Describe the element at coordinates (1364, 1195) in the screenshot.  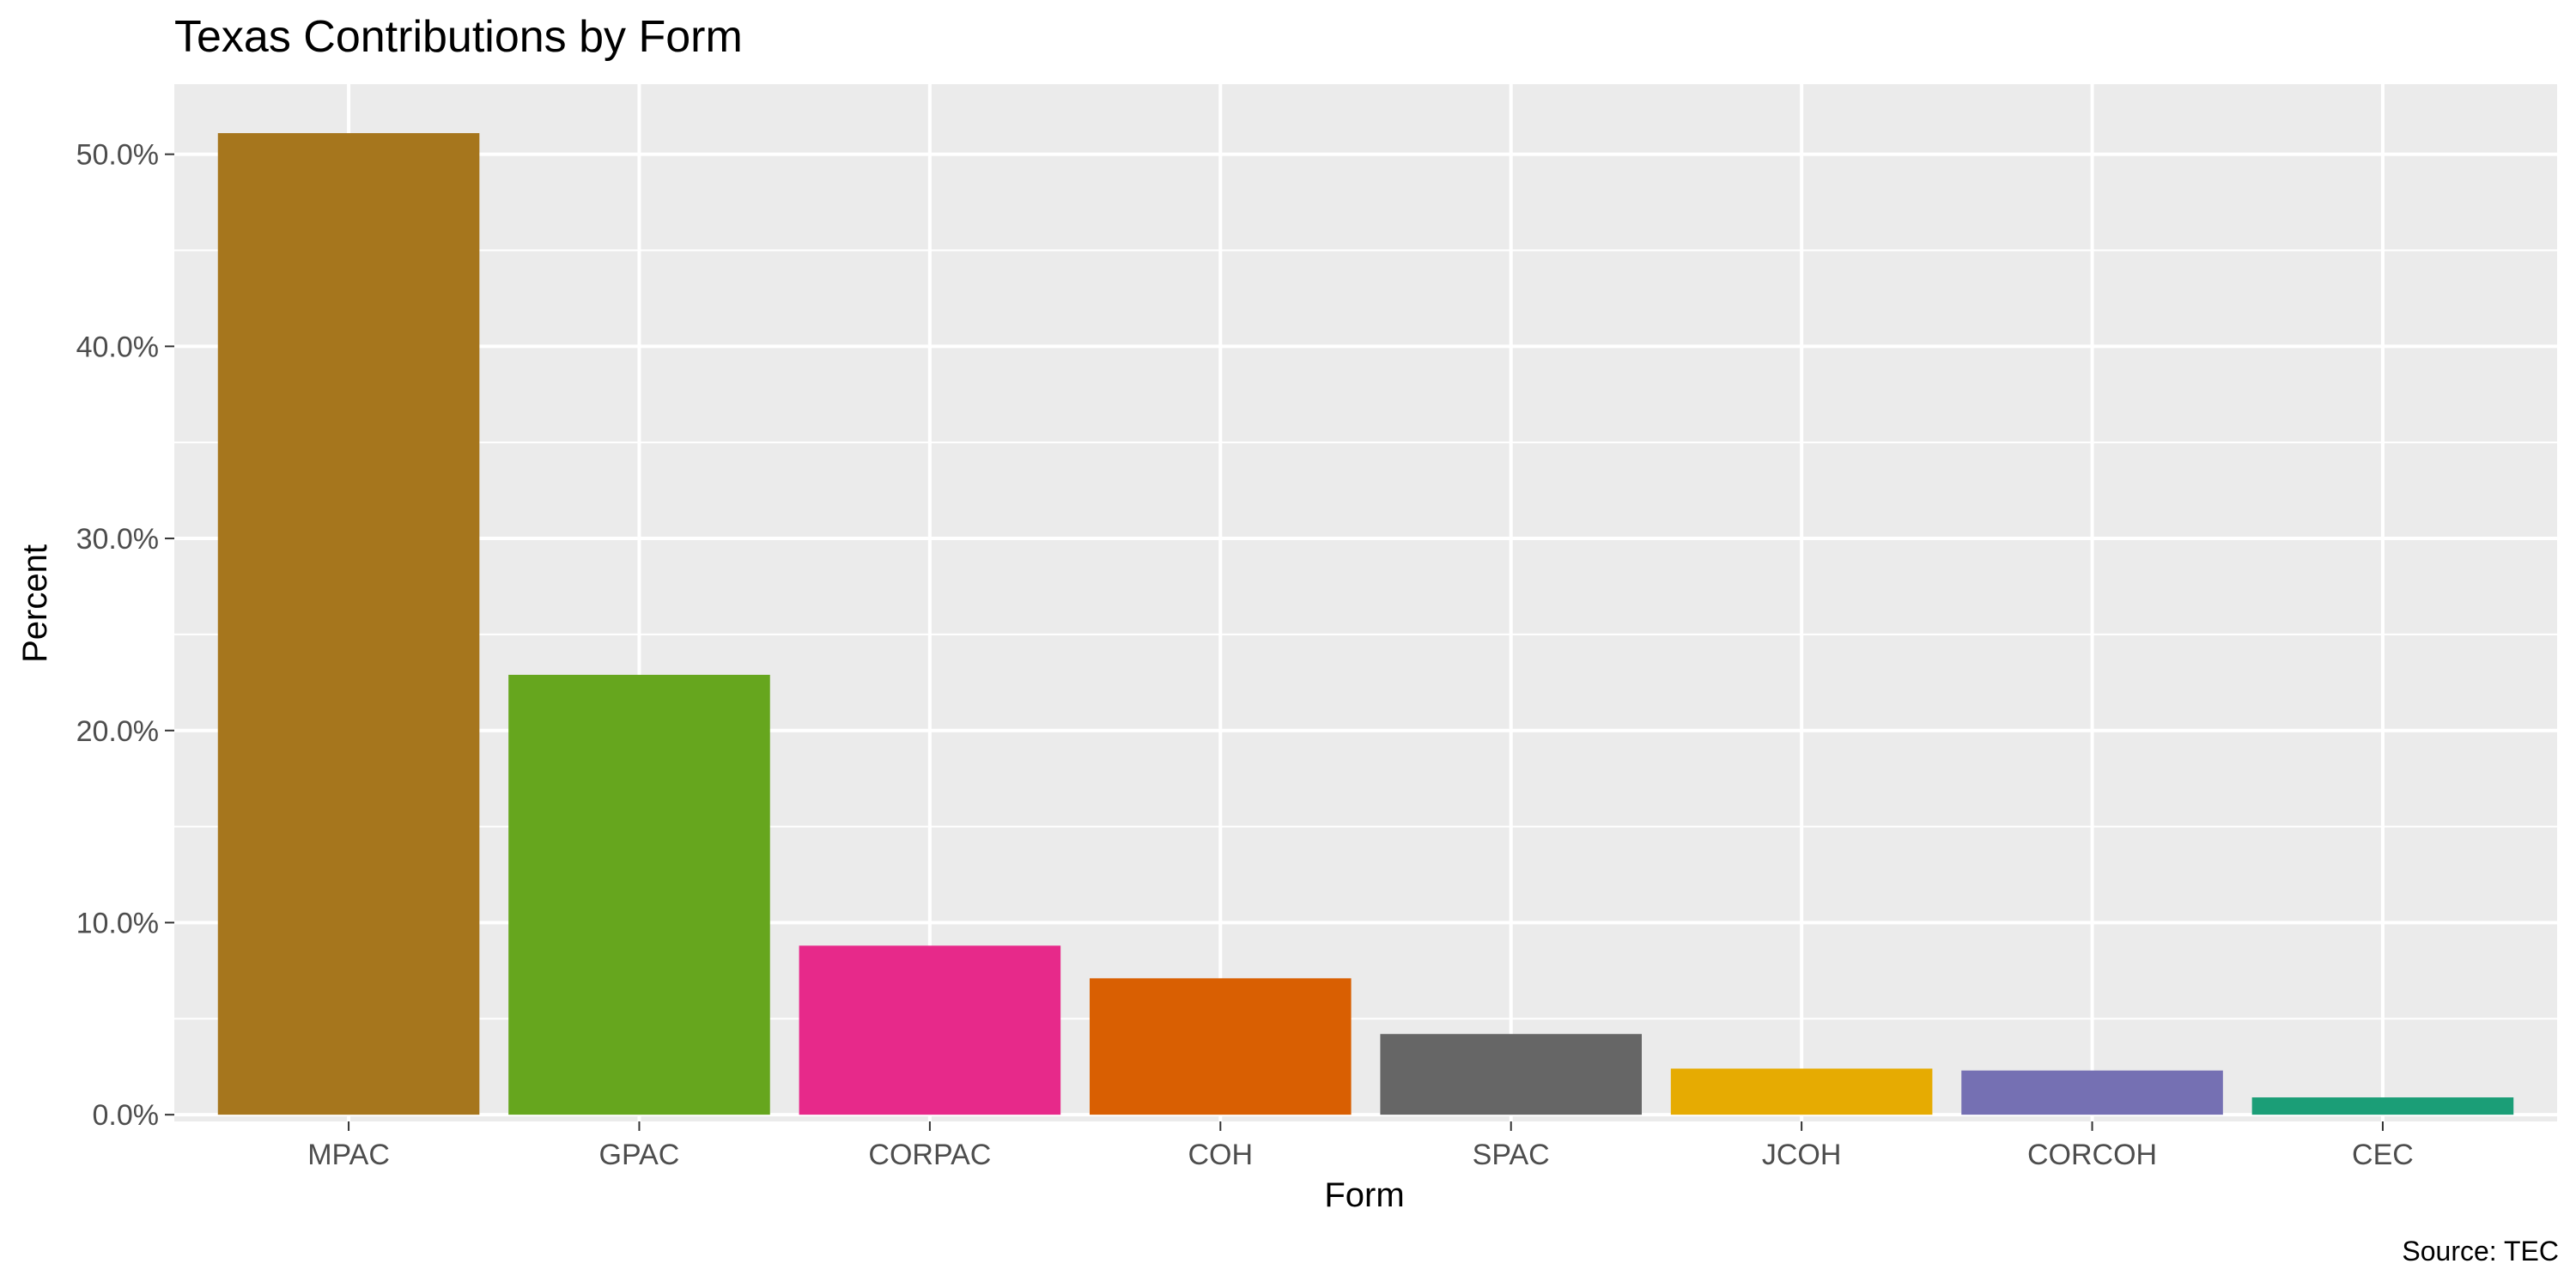
I see `x-axis-title: Form` at that location.